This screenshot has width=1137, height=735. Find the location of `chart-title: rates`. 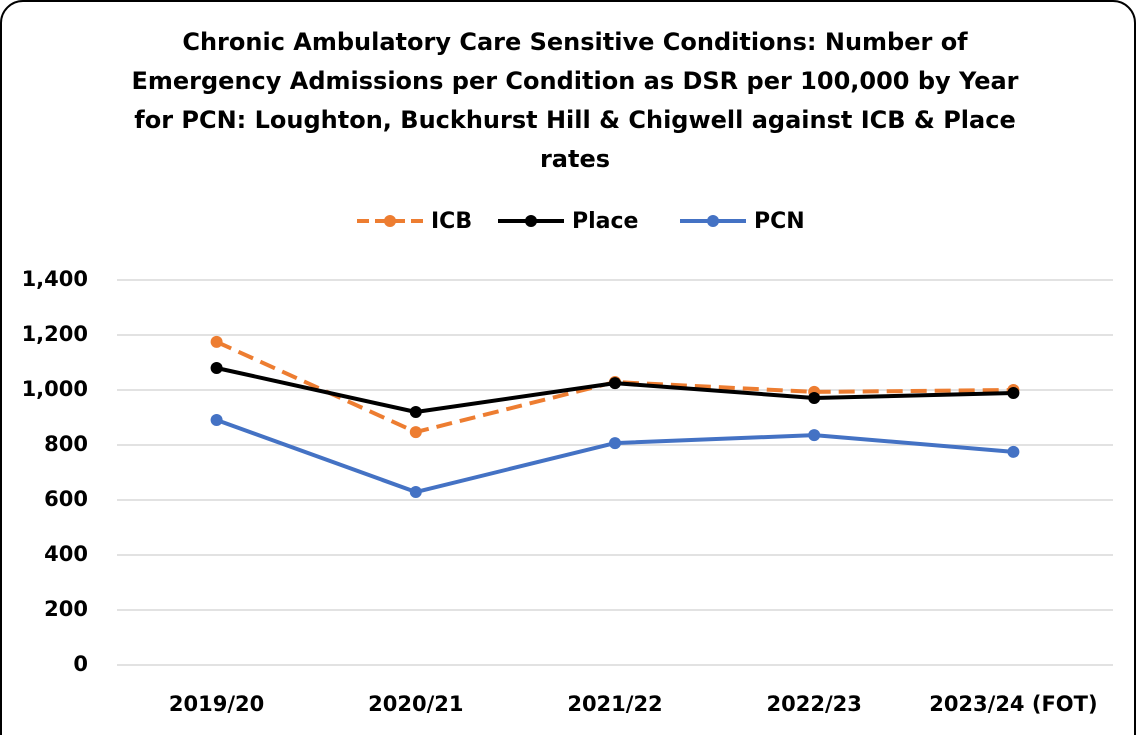

chart-title: rates is located at coordinates (575, 159).